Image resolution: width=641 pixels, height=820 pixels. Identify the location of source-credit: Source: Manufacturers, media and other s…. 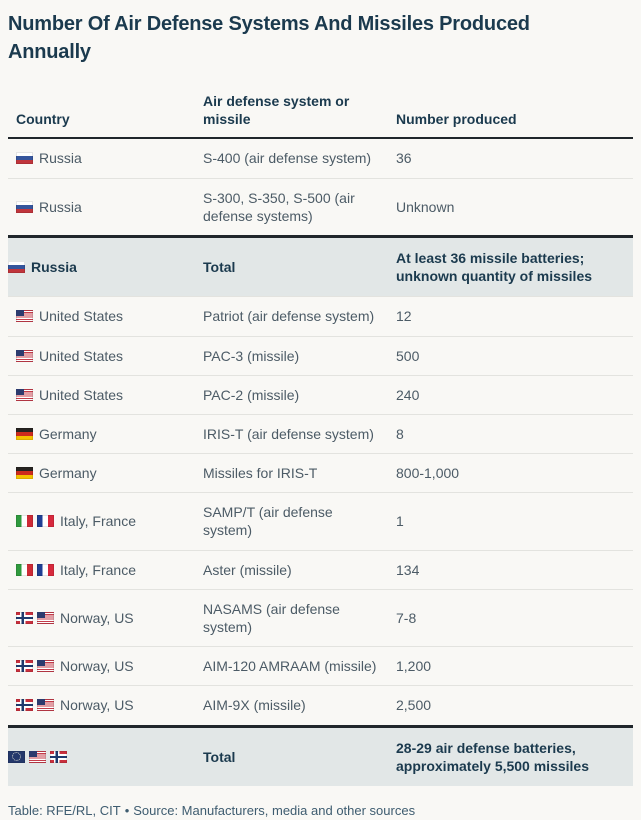
(274, 810).